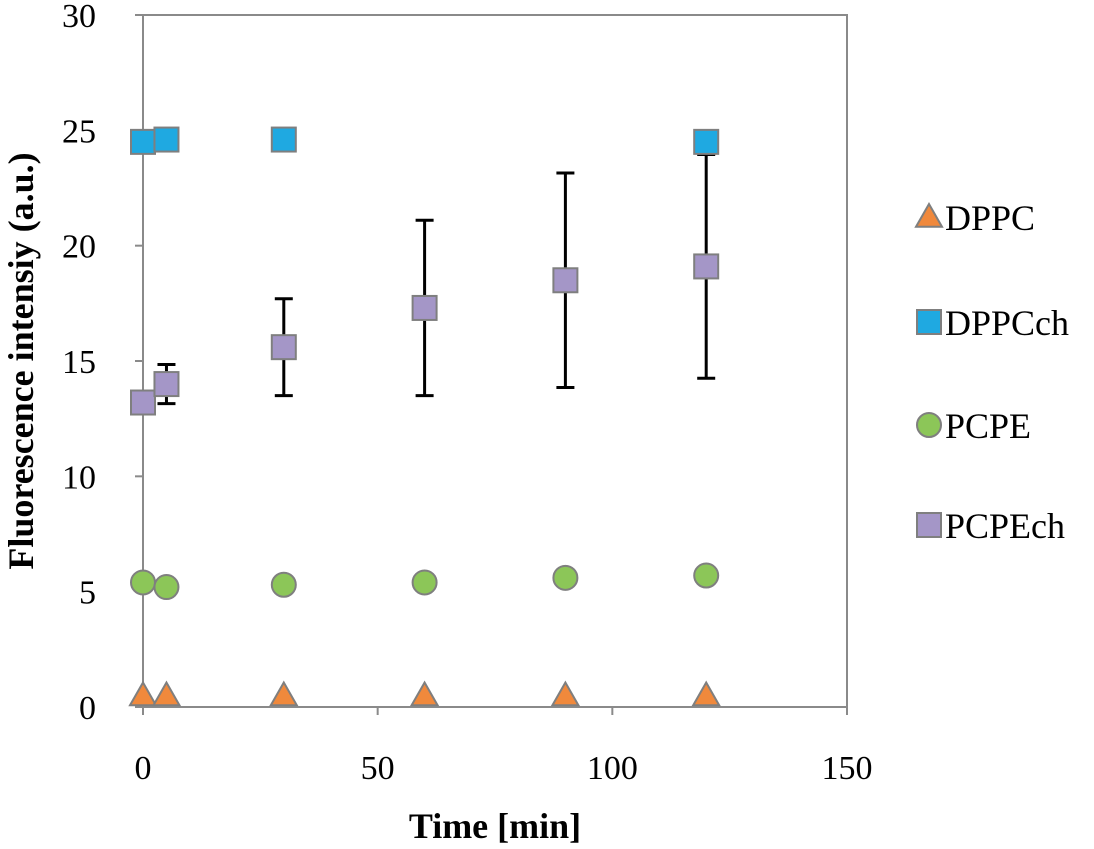 Image resolution: width=1094 pixels, height=849 pixels. I want to click on legend-item-pcpe: PCPE, so click(973, 426).